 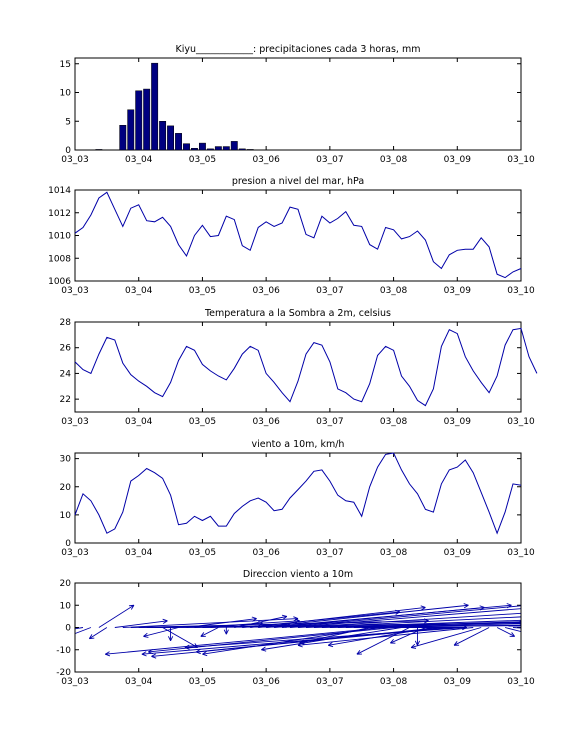 What do you see at coordinates (66, 94) in the screenshot?
I see `y-tick-label: 10` at bounding box center [66, 94].